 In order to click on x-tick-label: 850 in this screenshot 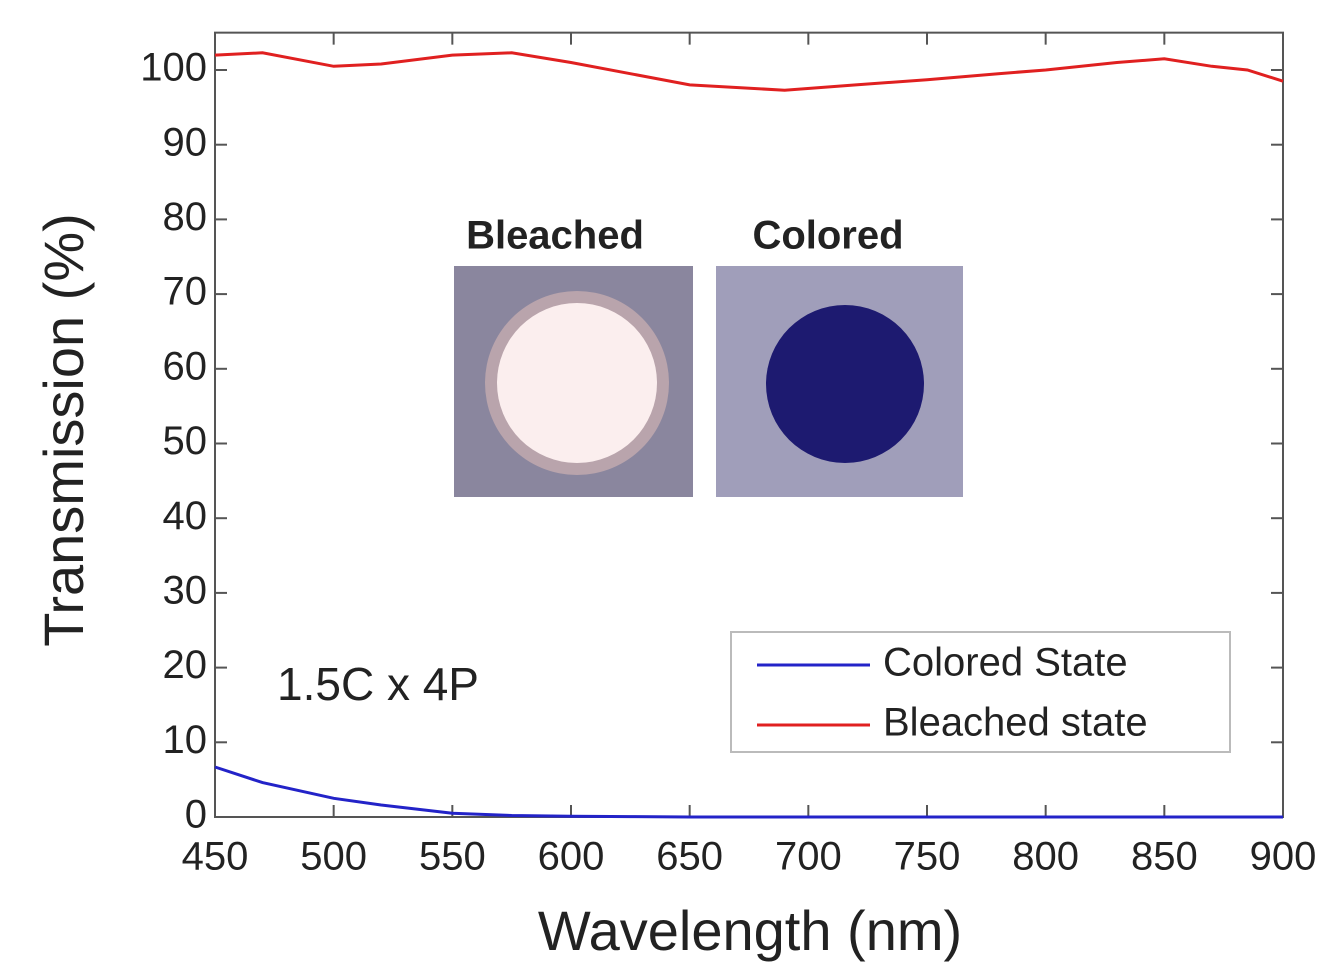, I will do `click(1164, 857)`.